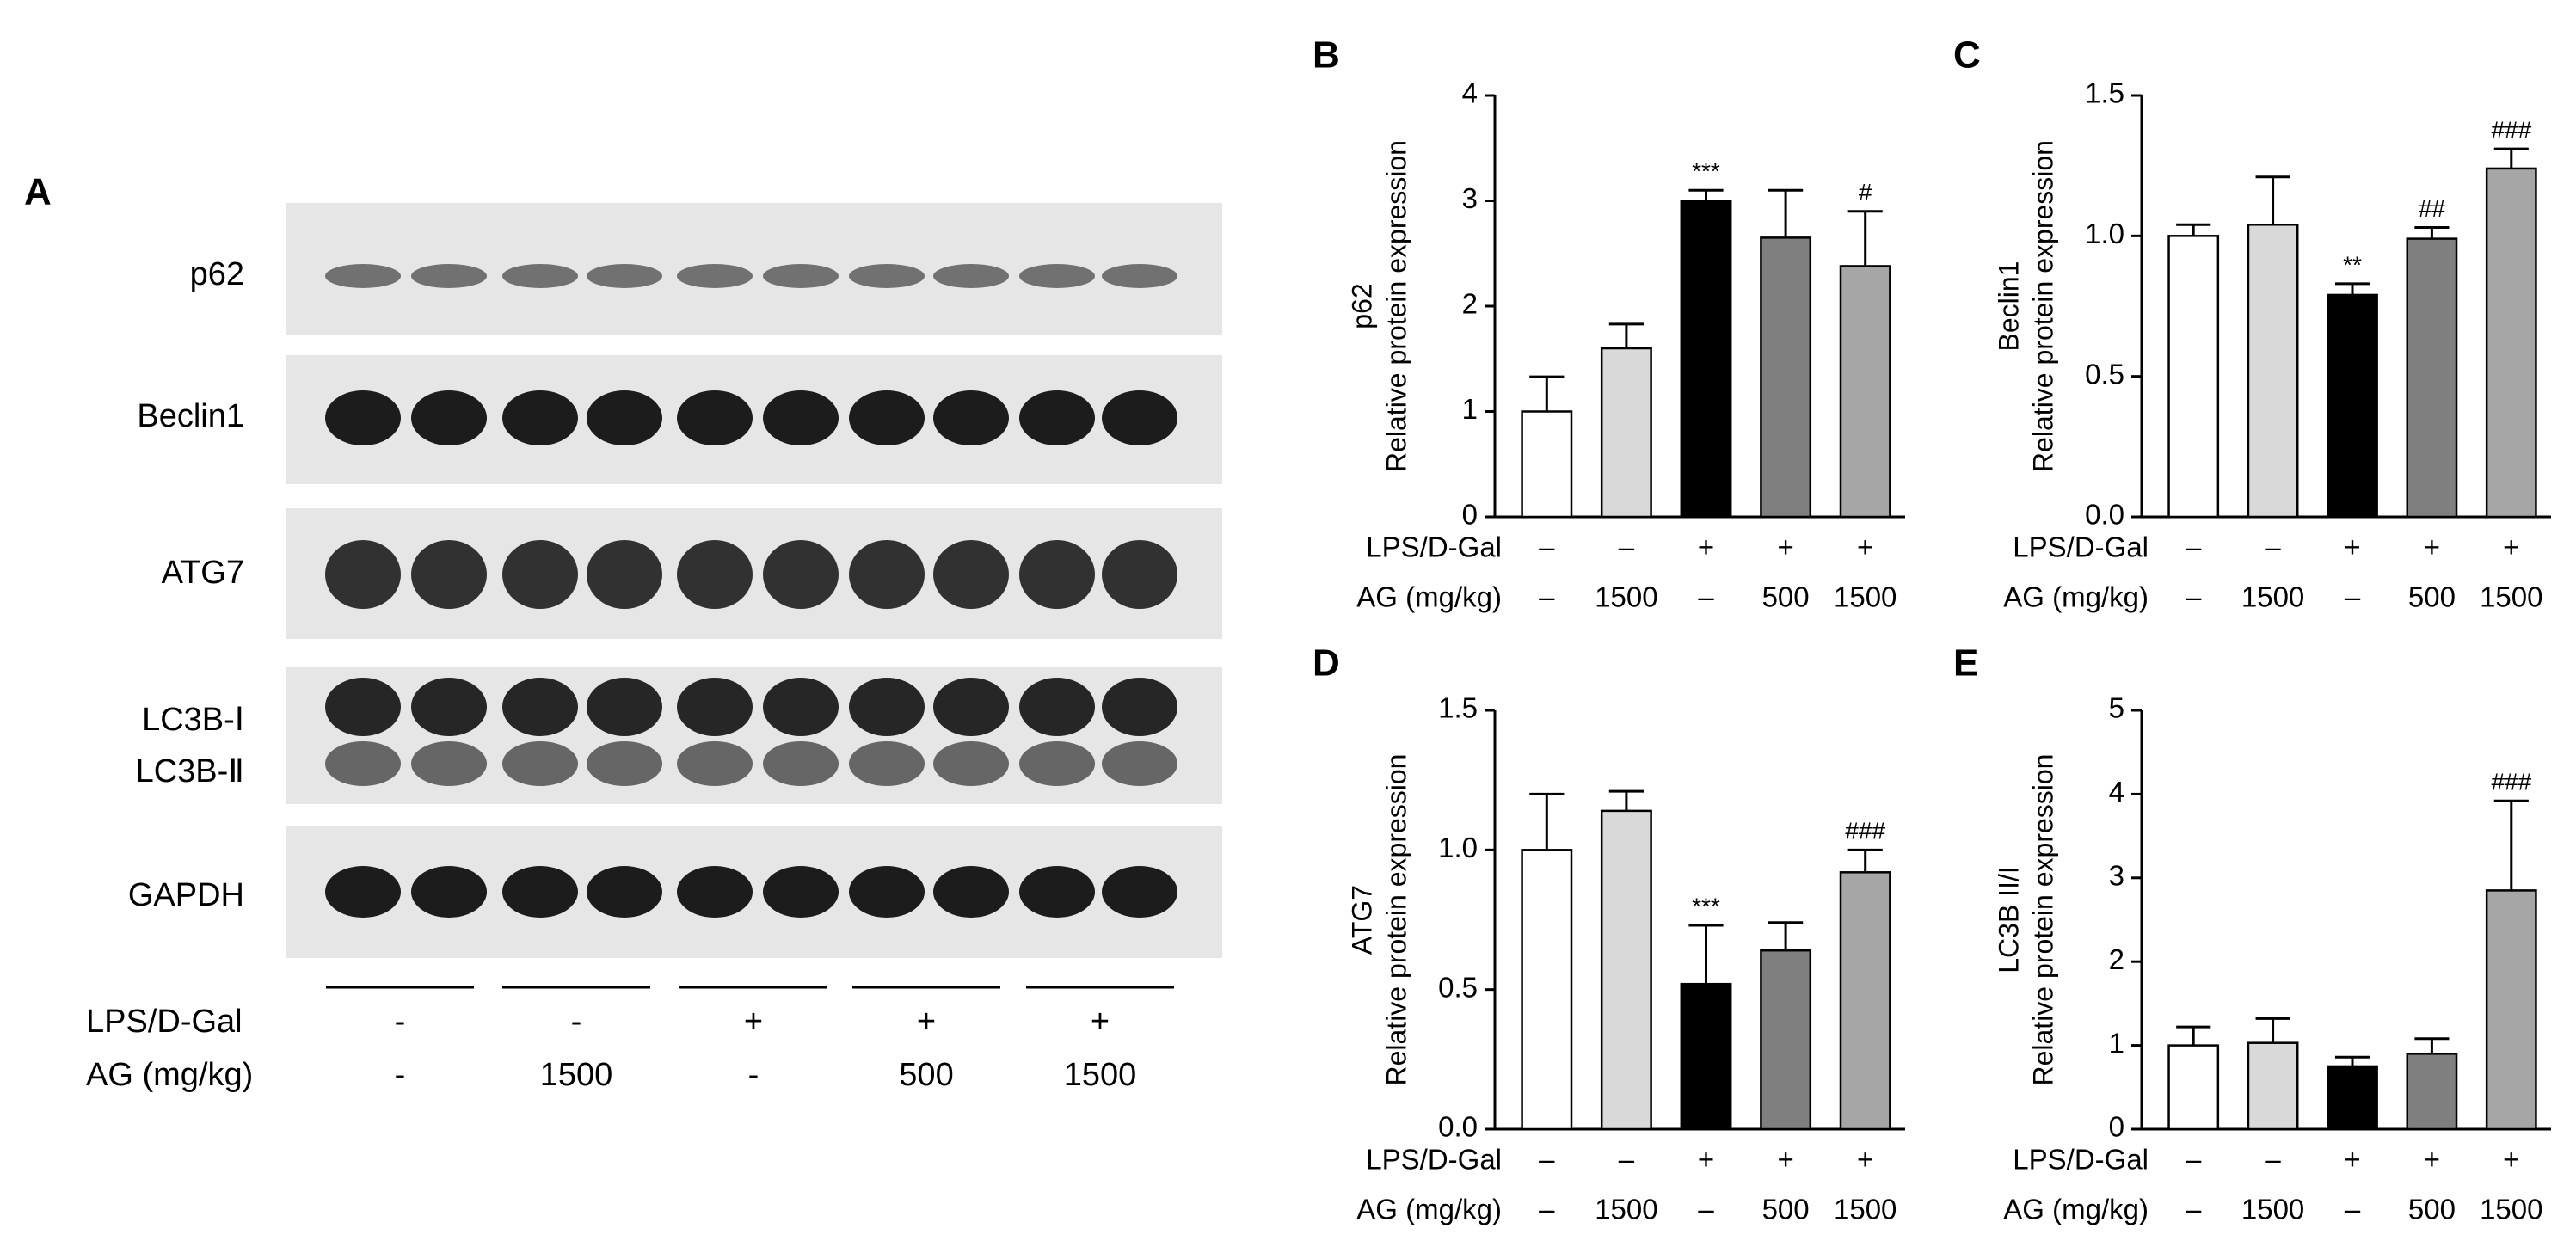  I want to click on y-axis-label: LC3B II/I, so click(2008, 920).